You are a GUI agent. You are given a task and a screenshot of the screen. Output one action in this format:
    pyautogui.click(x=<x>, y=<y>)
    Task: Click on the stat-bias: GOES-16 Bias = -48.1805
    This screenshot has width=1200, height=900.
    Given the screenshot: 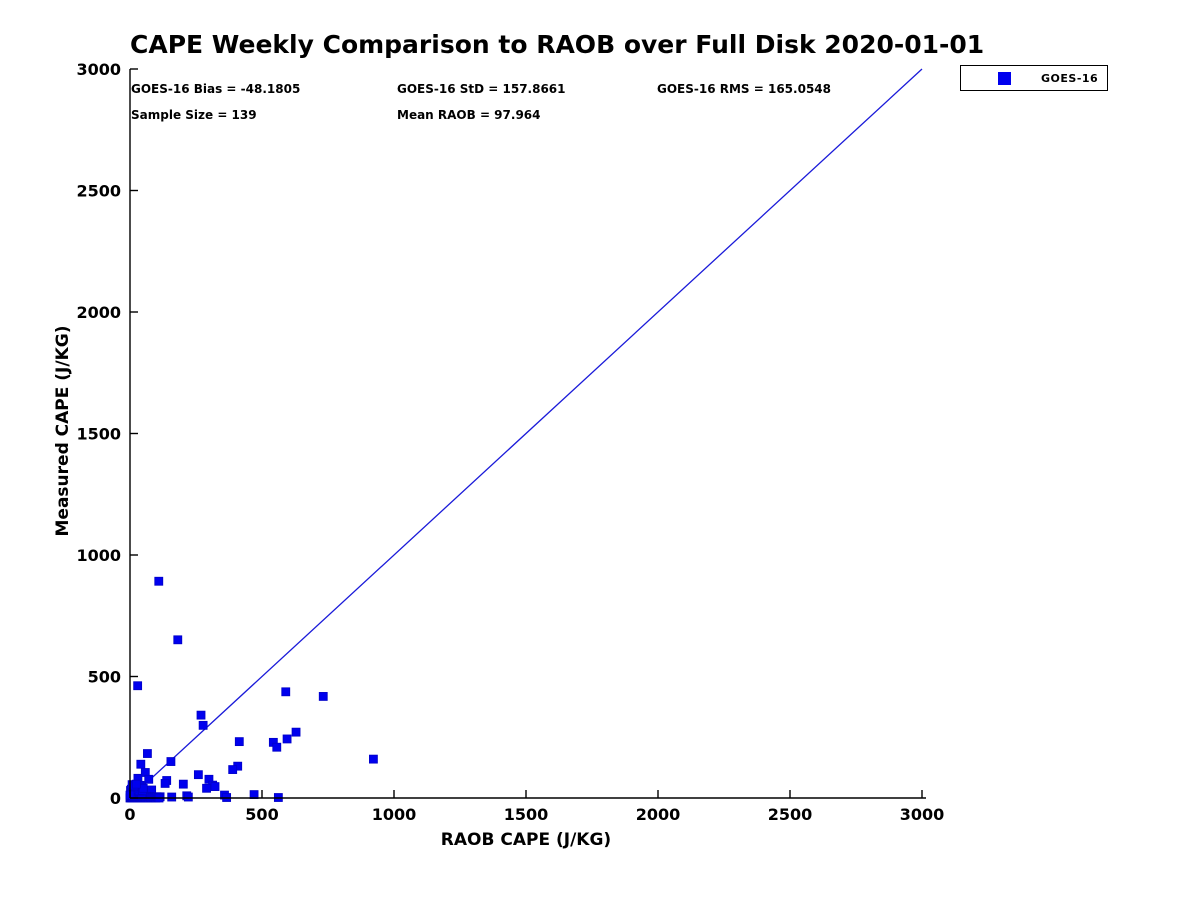 What is the action you would take?
    pyautogui.click(x=216, y=89)
    